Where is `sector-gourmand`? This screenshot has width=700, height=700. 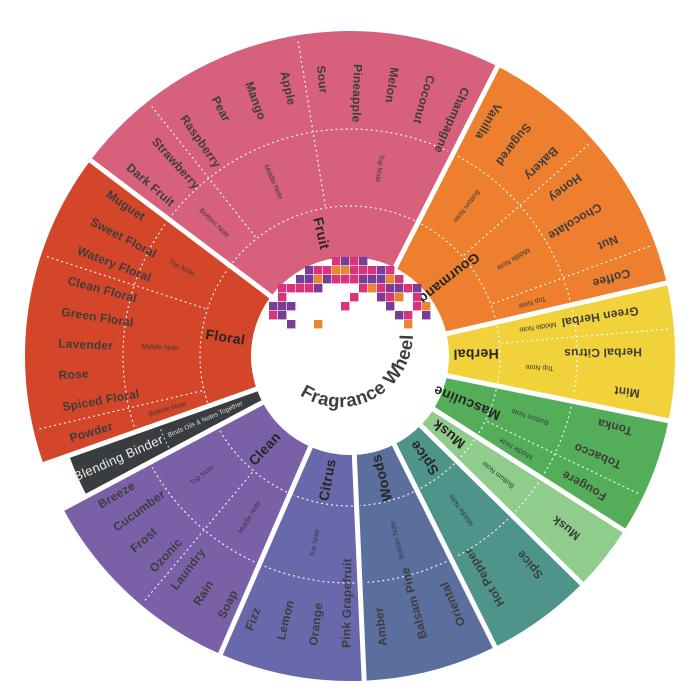 sector-gourmand is located at coordinates (530, 200).